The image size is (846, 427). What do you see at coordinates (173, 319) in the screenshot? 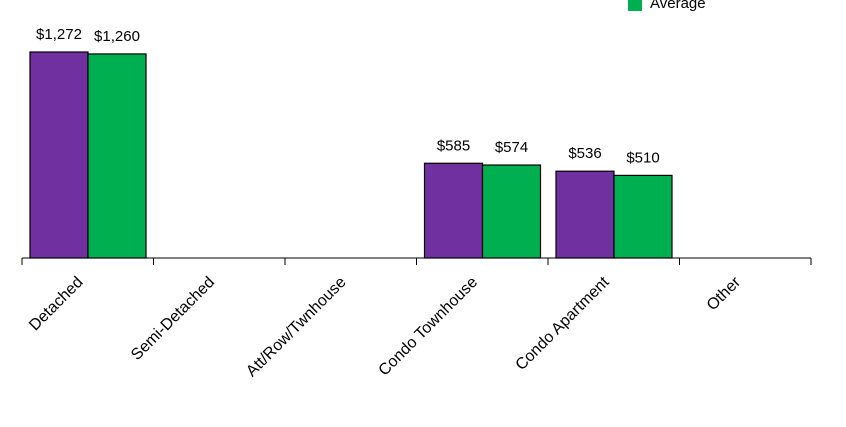
I see `category-label: Semi-Detached` at bounding box center [173, 319].